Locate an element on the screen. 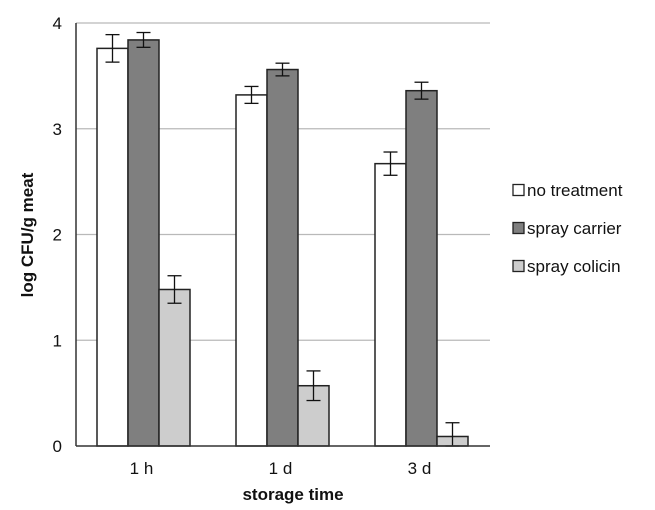  error-bar-spray-colicin-1-h is located at coordinates (174, 289).